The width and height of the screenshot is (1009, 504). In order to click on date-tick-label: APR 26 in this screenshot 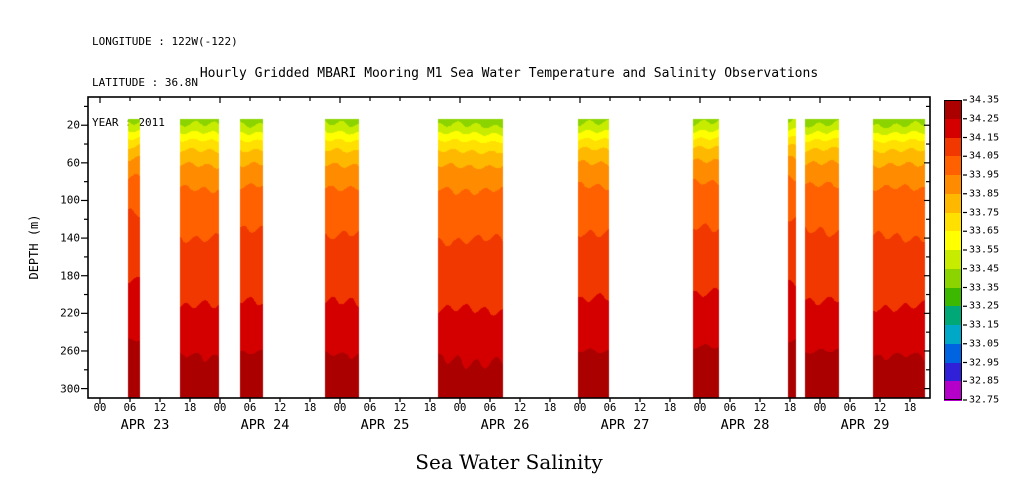, I will do `click(505, 425)`.